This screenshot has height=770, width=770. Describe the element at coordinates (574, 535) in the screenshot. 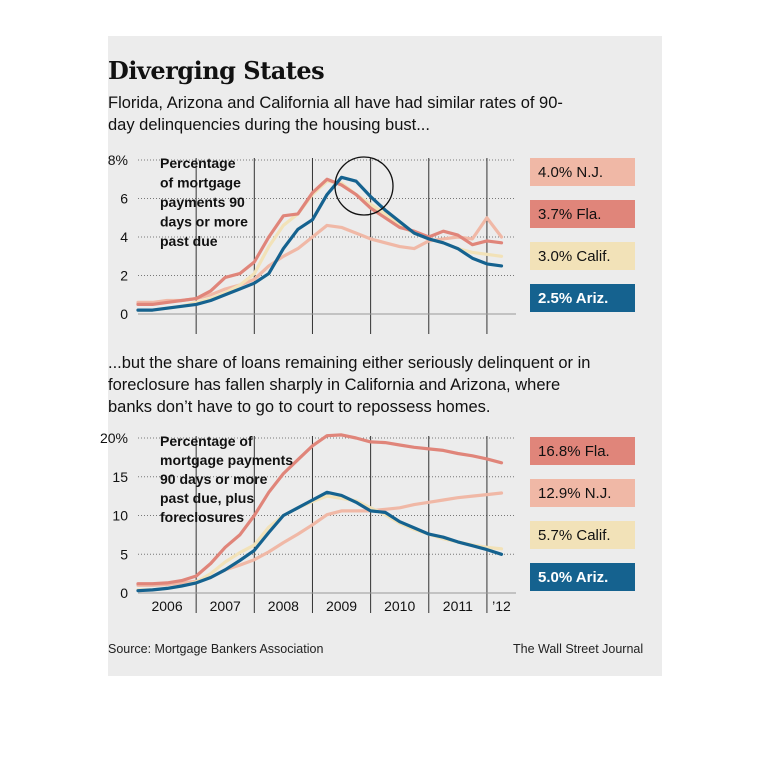

I see `series-label: 5.7% Calif.` at that location.